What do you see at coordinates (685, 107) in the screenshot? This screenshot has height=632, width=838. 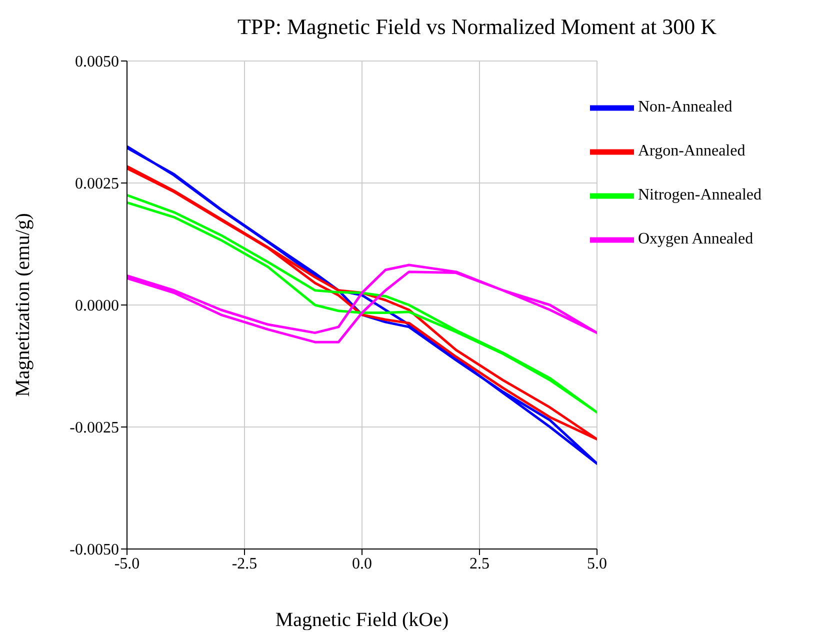 I see `legend-label: Non-Annealed` at bounding box center [685, 107].